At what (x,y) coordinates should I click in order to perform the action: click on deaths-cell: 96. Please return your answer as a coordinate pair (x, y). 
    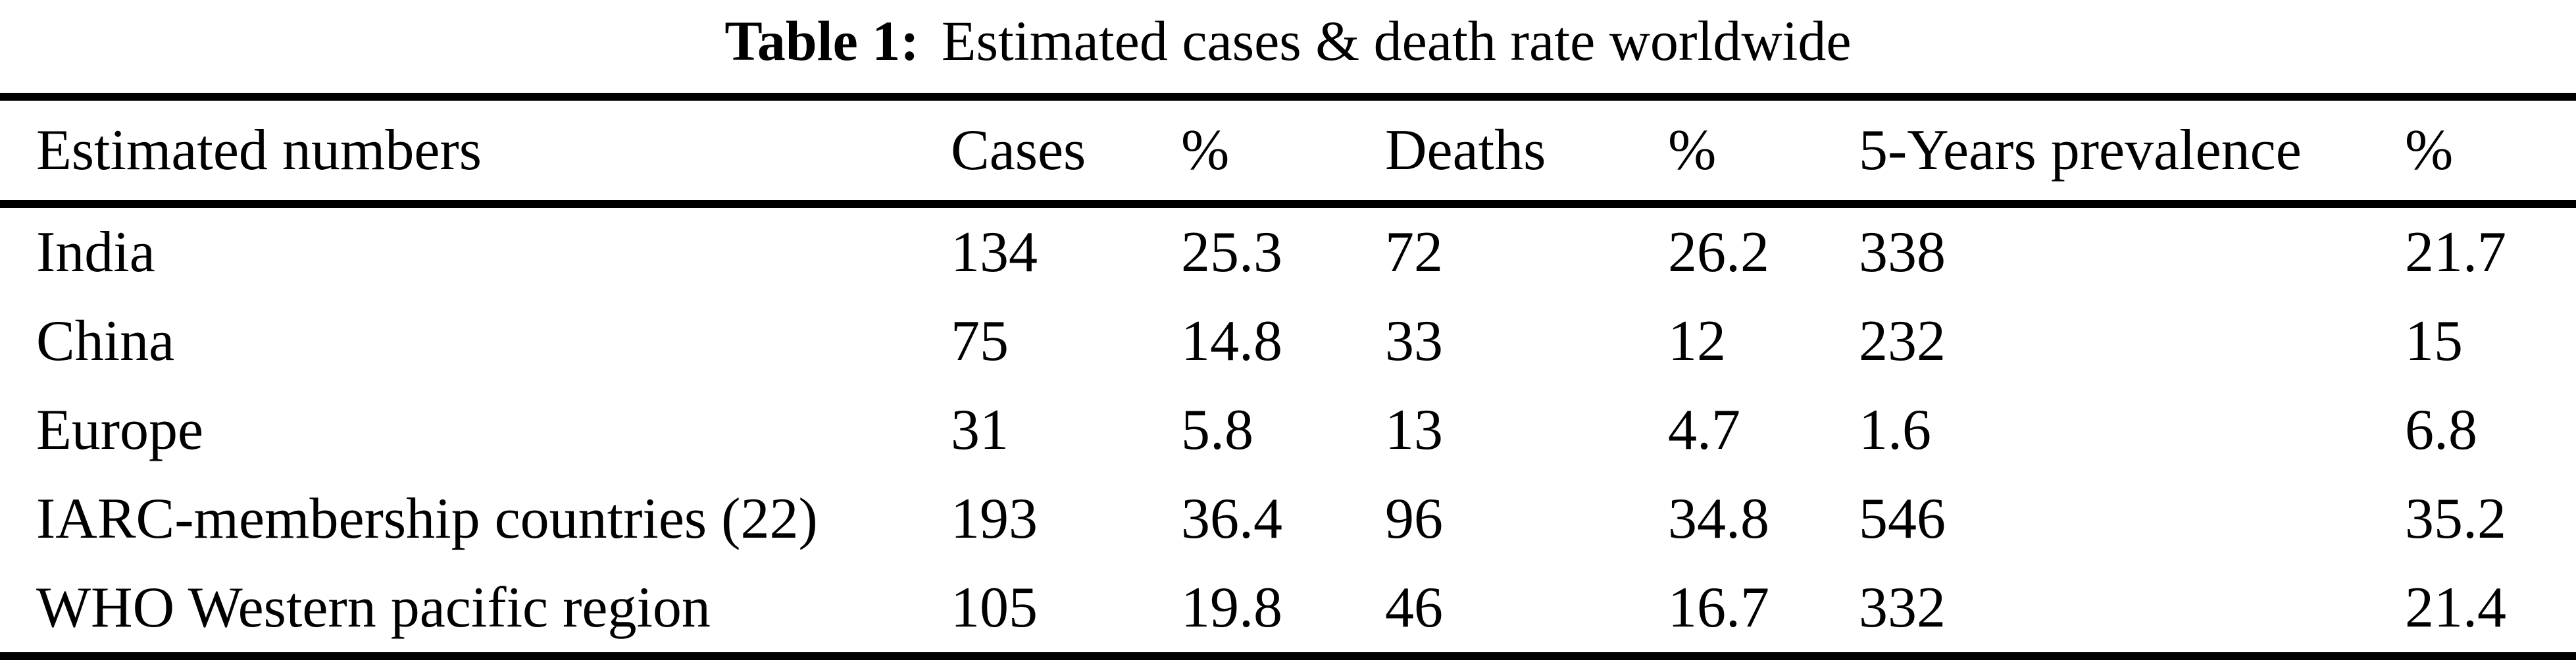
    Looking at the image, I should click on (1414, 518).